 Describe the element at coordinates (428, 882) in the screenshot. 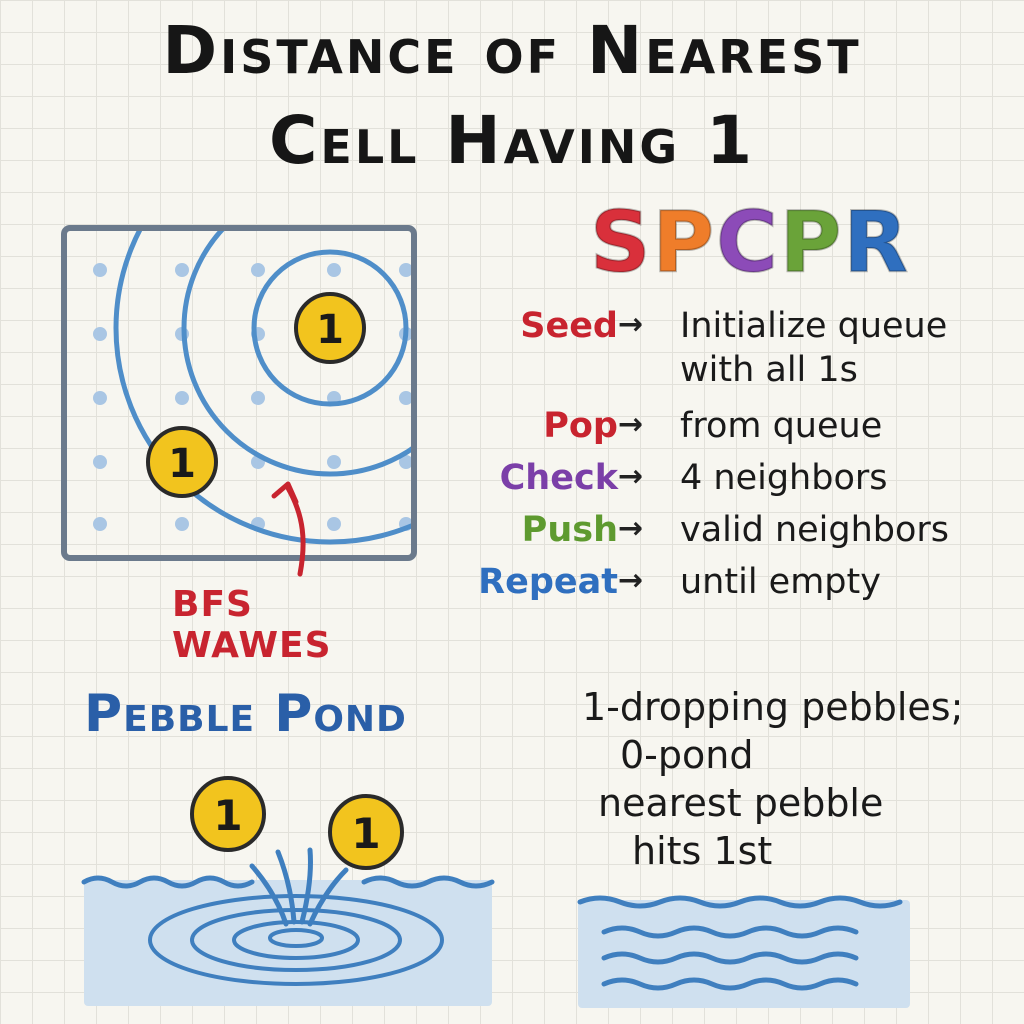

I see `pond-surface-wave-right` at that location.